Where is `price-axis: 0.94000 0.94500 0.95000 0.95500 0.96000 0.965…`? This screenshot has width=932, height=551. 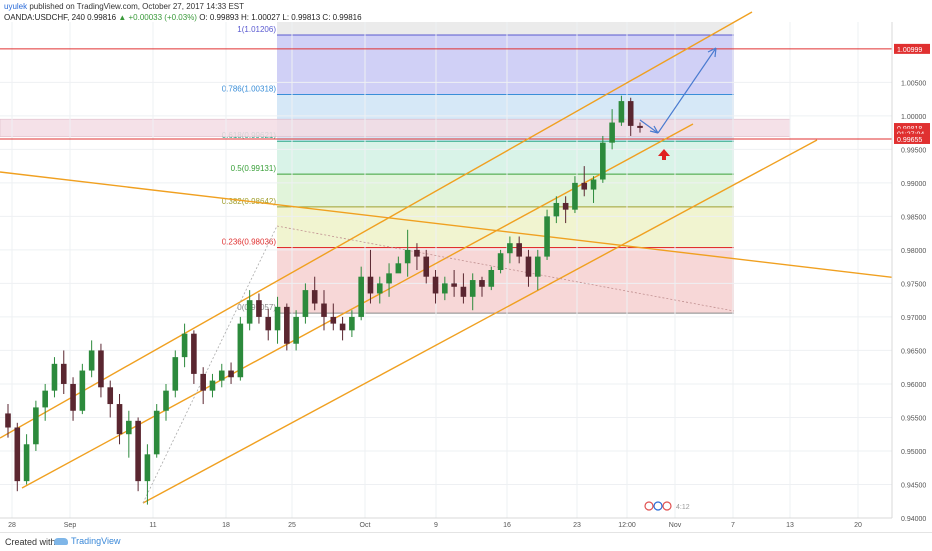
price-axis: 0.94000 0.94500 0.95000 0.95500 0.96000 0.965… is located at coordinates (911, 266).